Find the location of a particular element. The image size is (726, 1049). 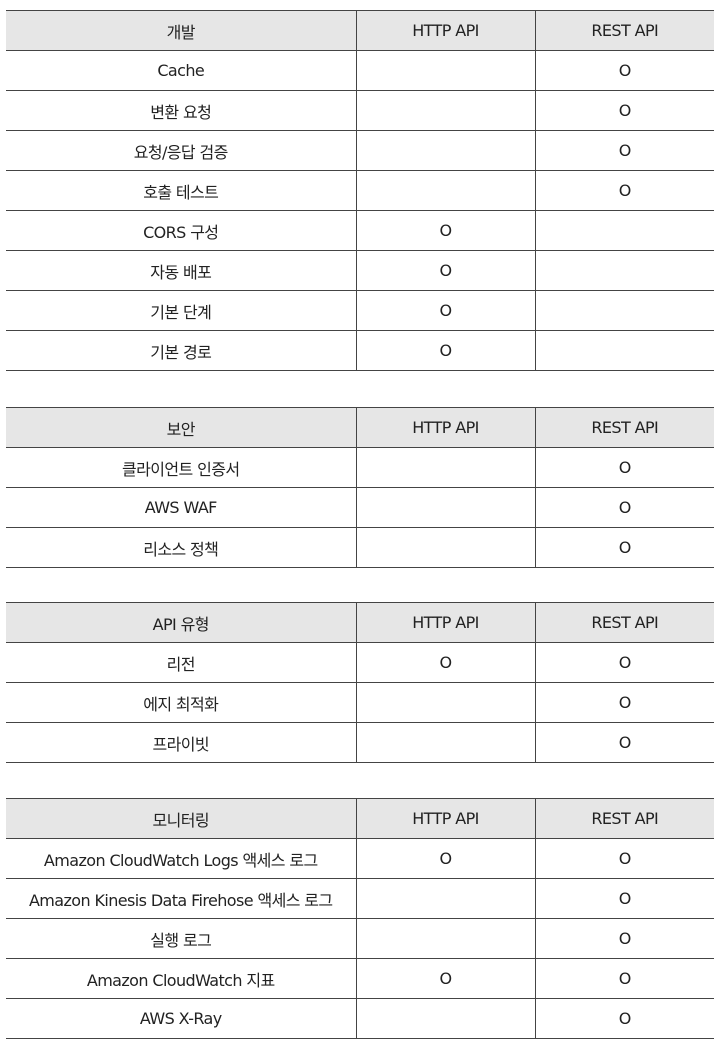

table-row: 기본 경로 O is located at coordinates (360, 350).